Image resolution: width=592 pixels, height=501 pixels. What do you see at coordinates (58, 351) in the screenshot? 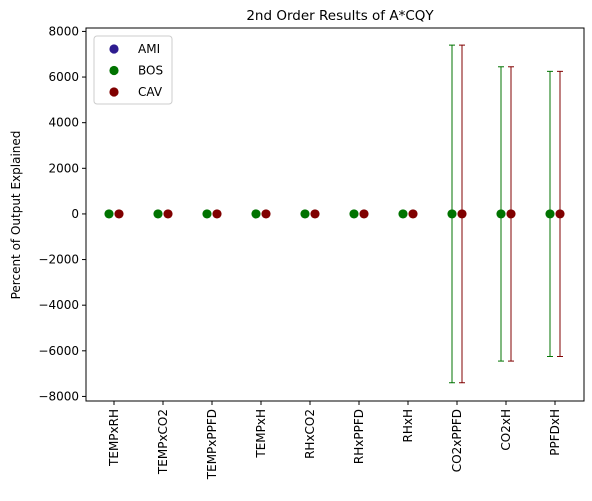
I see `y-tick-label: −6000` at bounding box center [58, 351].